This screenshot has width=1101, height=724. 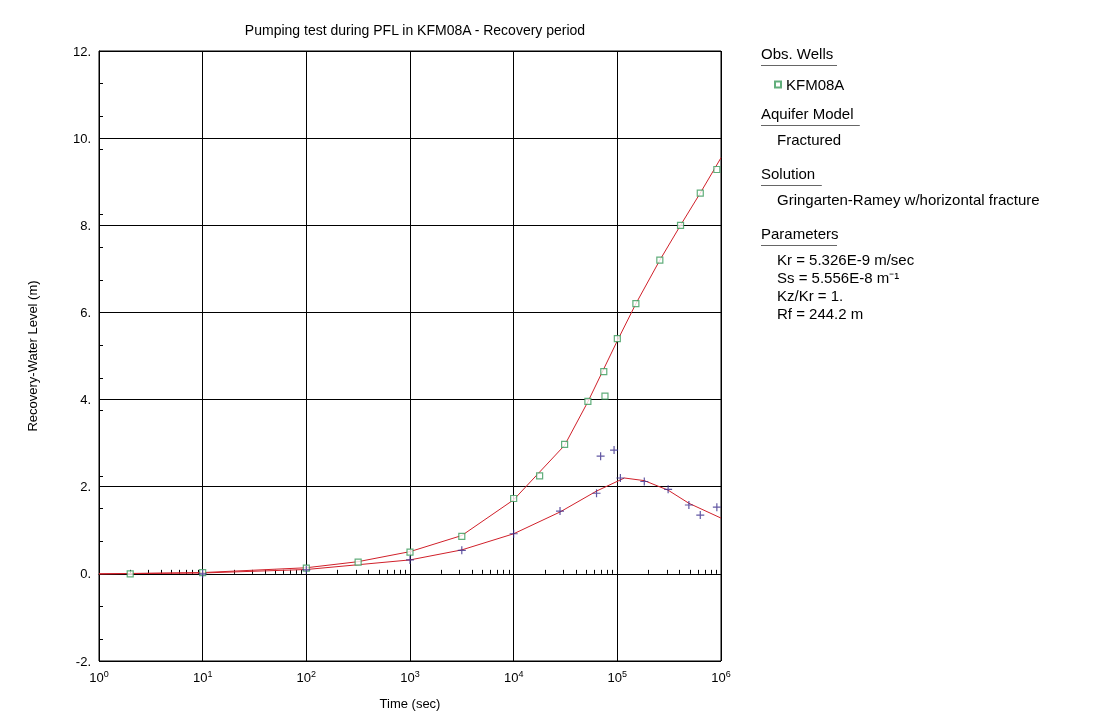 What do you see at coordinates (846, 259) in the screenshot?
I see `text: Kr = 5.326E-9 m/sec` at bounding box center [846, 259].